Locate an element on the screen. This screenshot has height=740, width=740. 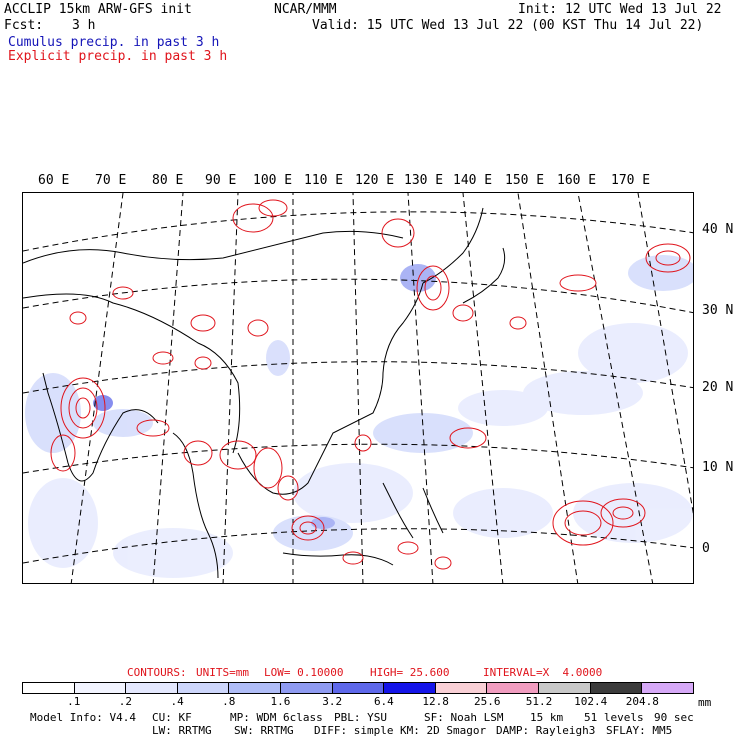
lon-label: 120 E is located at coordinates (375, 180).